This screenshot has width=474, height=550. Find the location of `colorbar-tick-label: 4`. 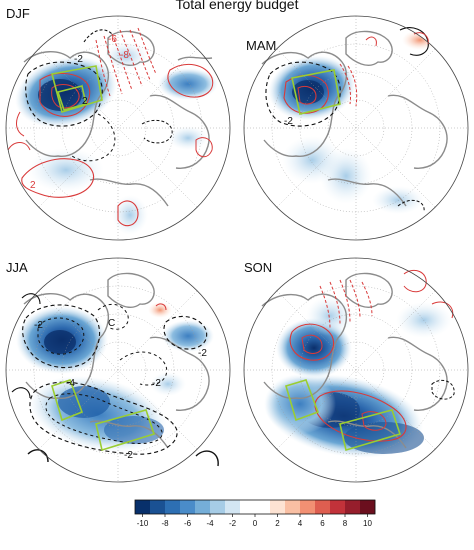

colorbar-tick-label: 4 is located at coordinates (300, 523).